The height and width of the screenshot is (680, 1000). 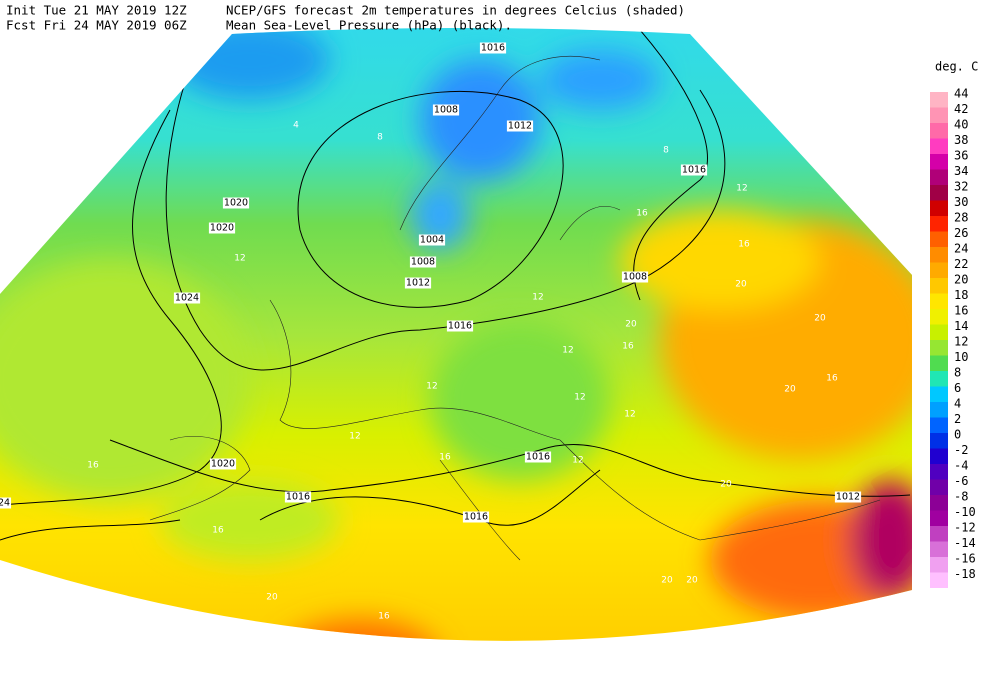 What do you see at coordinates (296, 126) in the screenshot?
I see `temperature-label: 4` at bounding box center [296, 126].